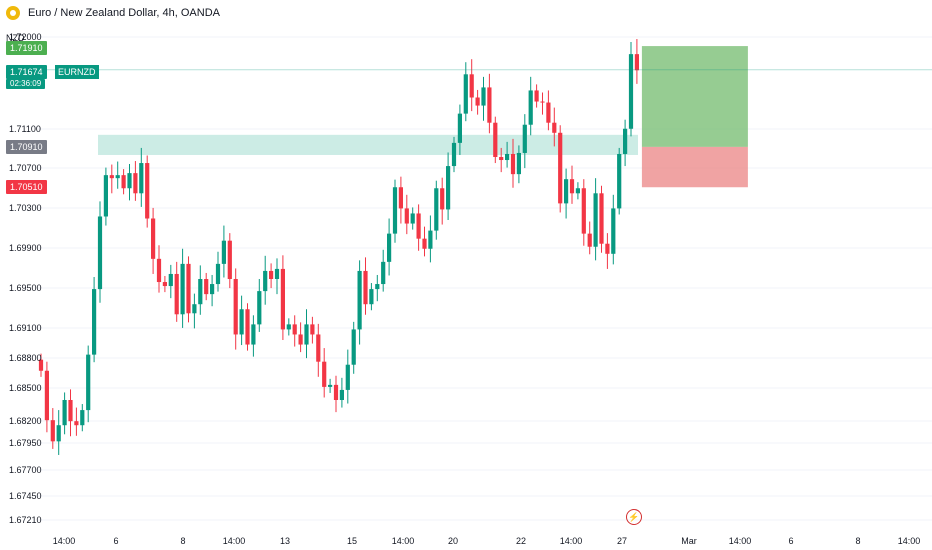 The image size is (932, 550). I want to click on y-tick-label: 1.69900, so click(25, 248).